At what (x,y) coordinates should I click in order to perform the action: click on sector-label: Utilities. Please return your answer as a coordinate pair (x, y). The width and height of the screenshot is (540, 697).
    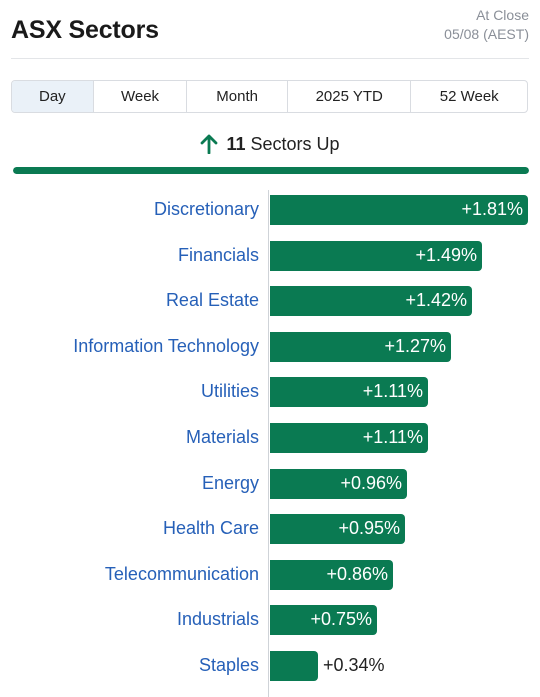
    Looking at the image, I should click on (229, 391).